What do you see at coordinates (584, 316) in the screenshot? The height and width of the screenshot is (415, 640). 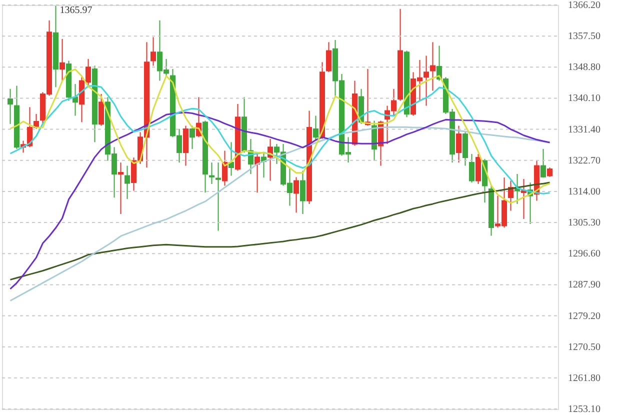 I see `y-tick-label: 1279.20` at bounding box center [584, 316].